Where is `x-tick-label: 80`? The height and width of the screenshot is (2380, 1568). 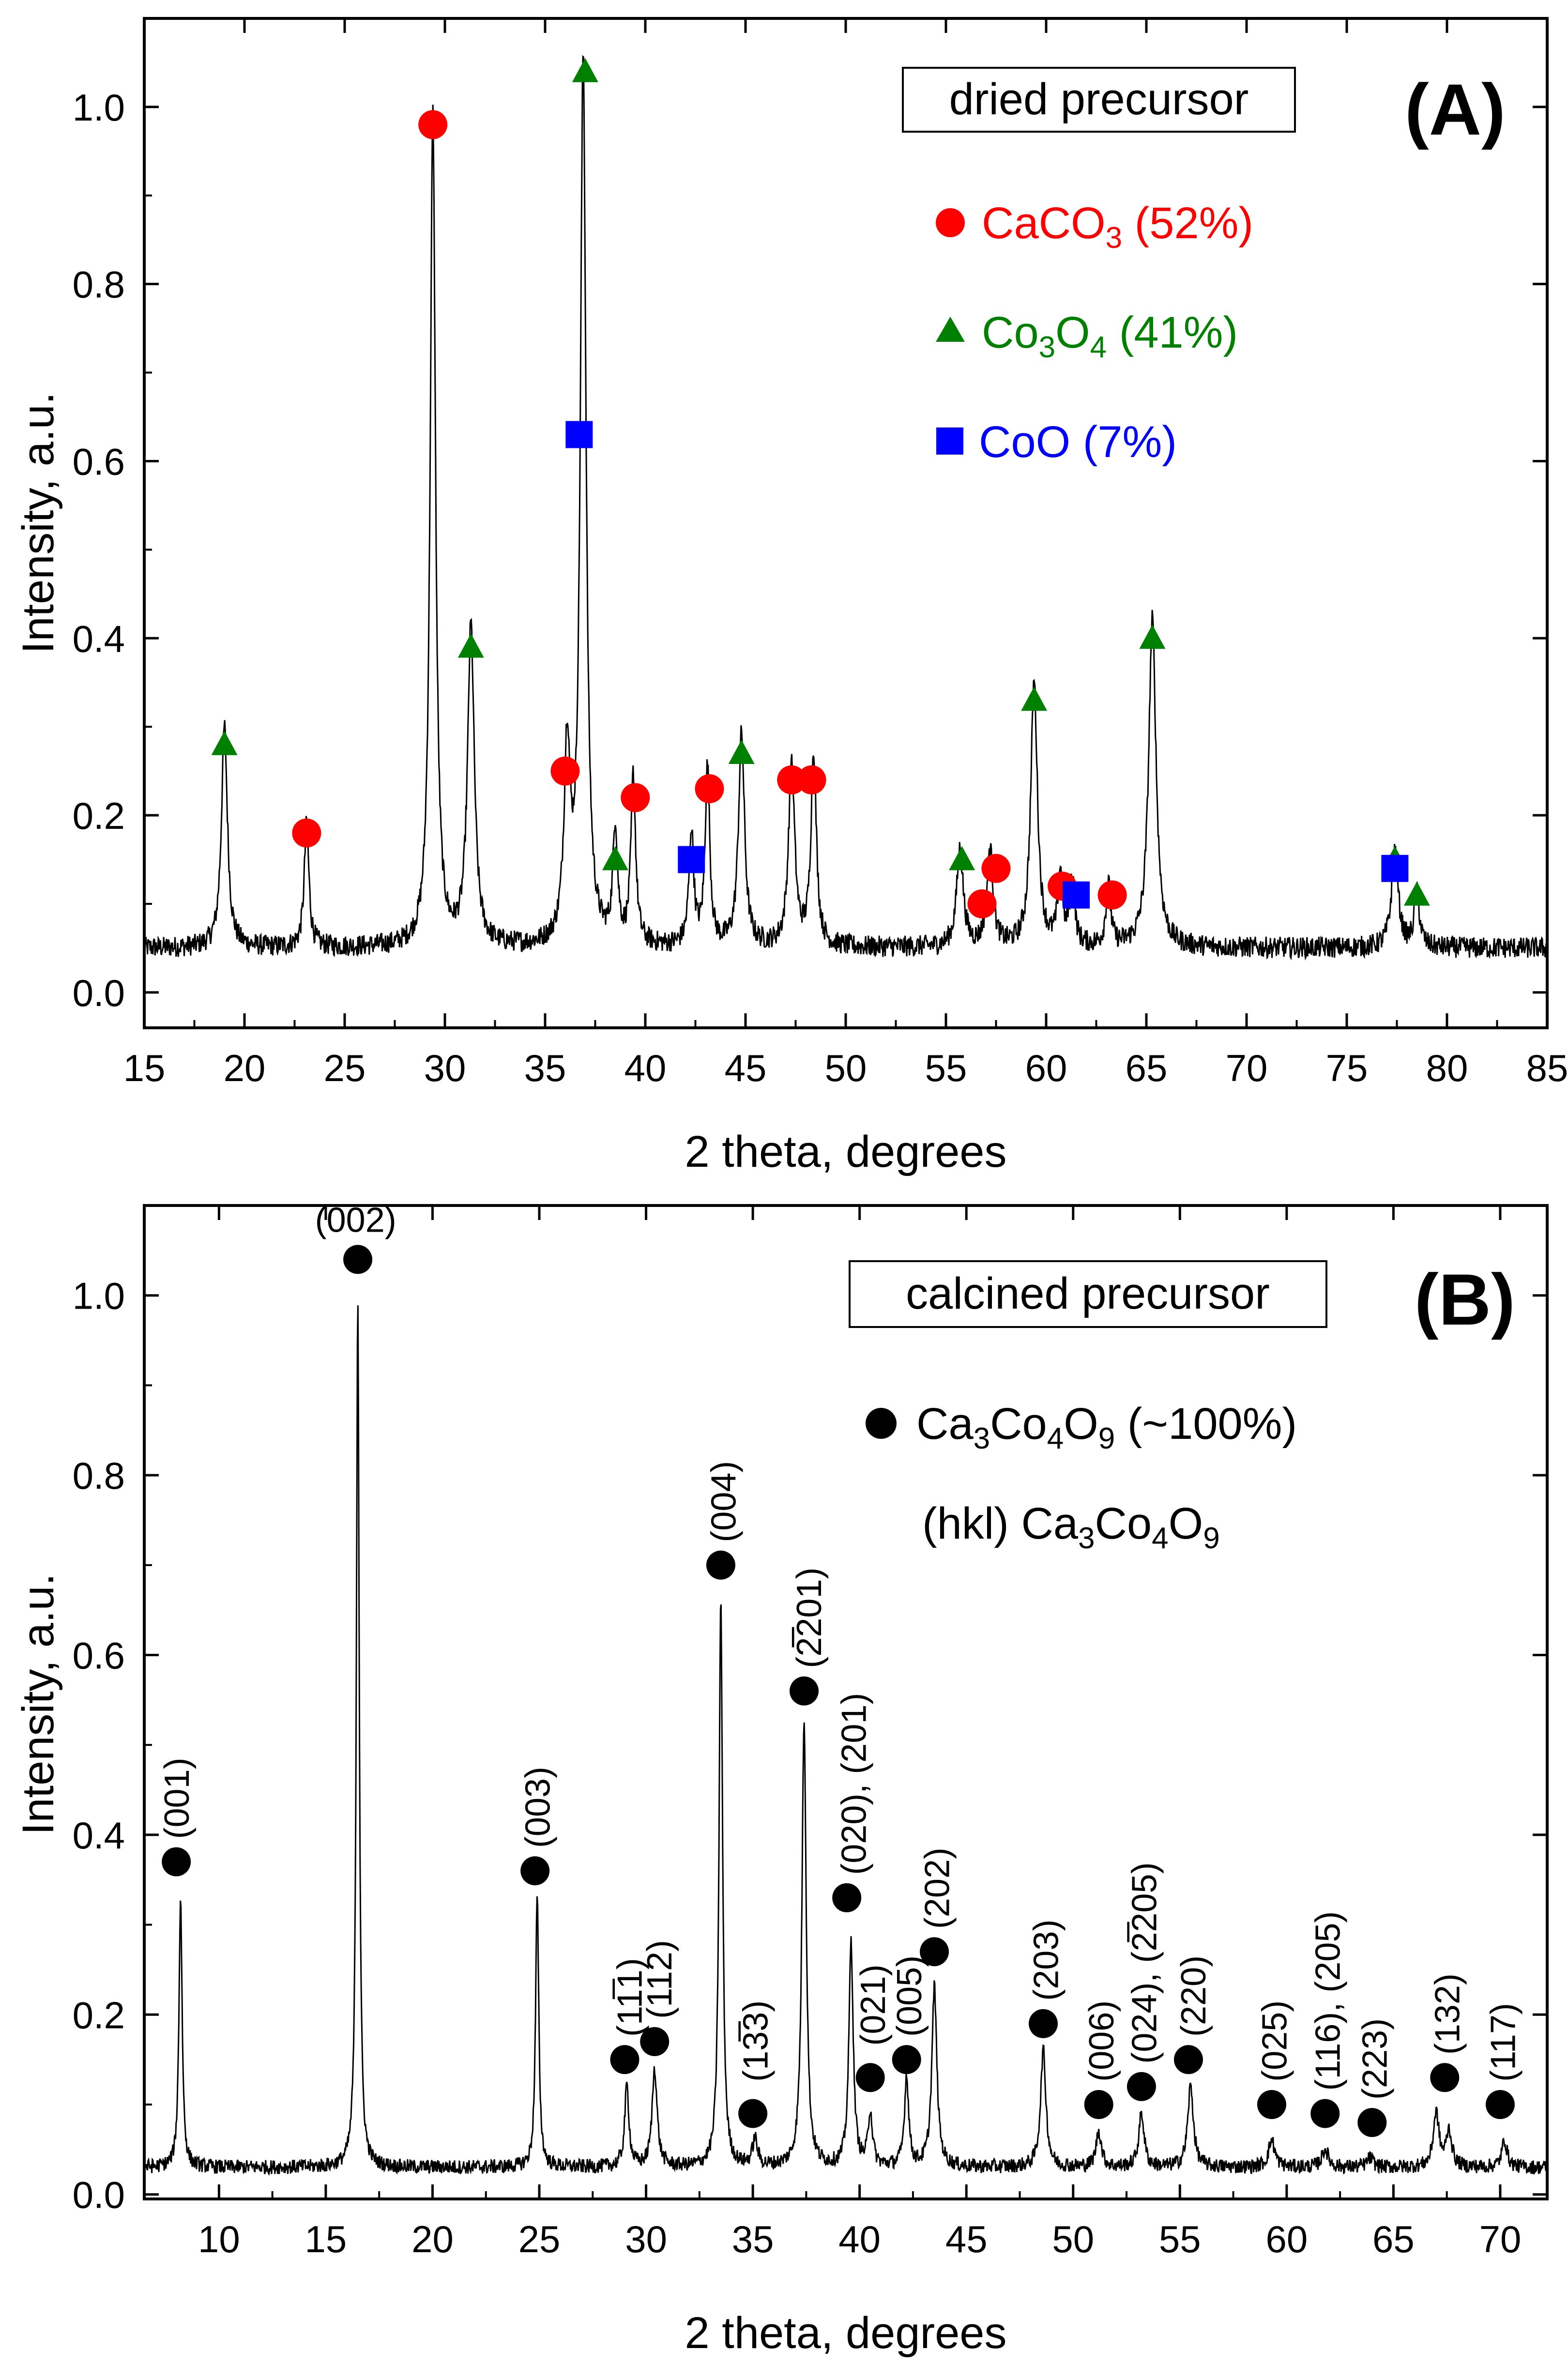 x-tick-label: 80 is located at coordinates (1447, 1068).